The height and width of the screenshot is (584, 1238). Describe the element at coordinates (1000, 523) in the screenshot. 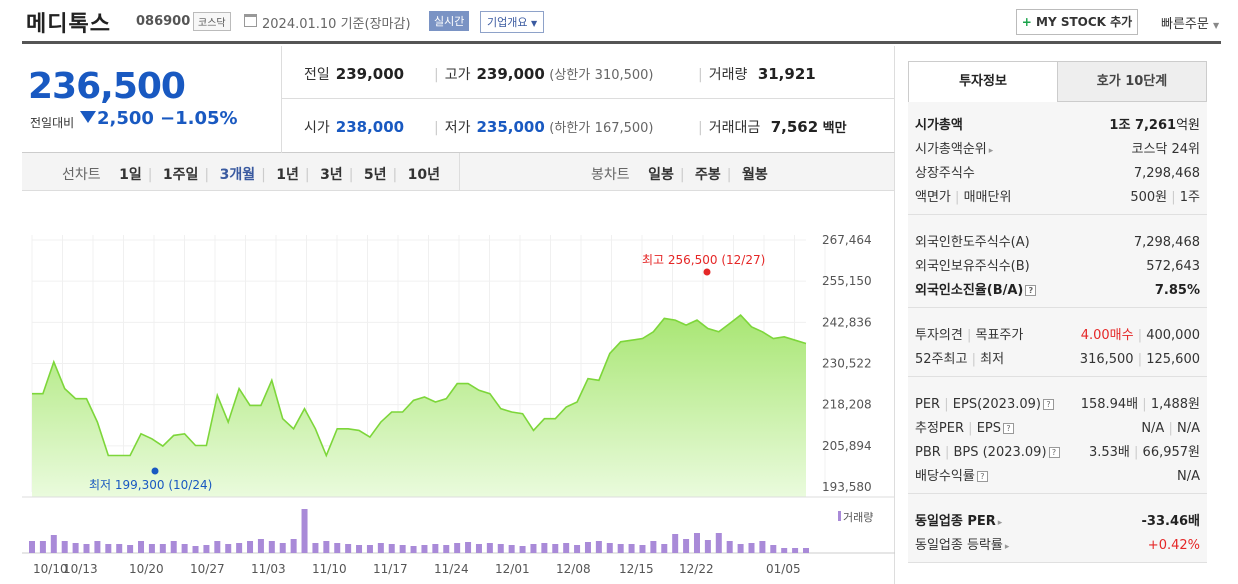

I see `chevron-right-icon: ▸` at that location.